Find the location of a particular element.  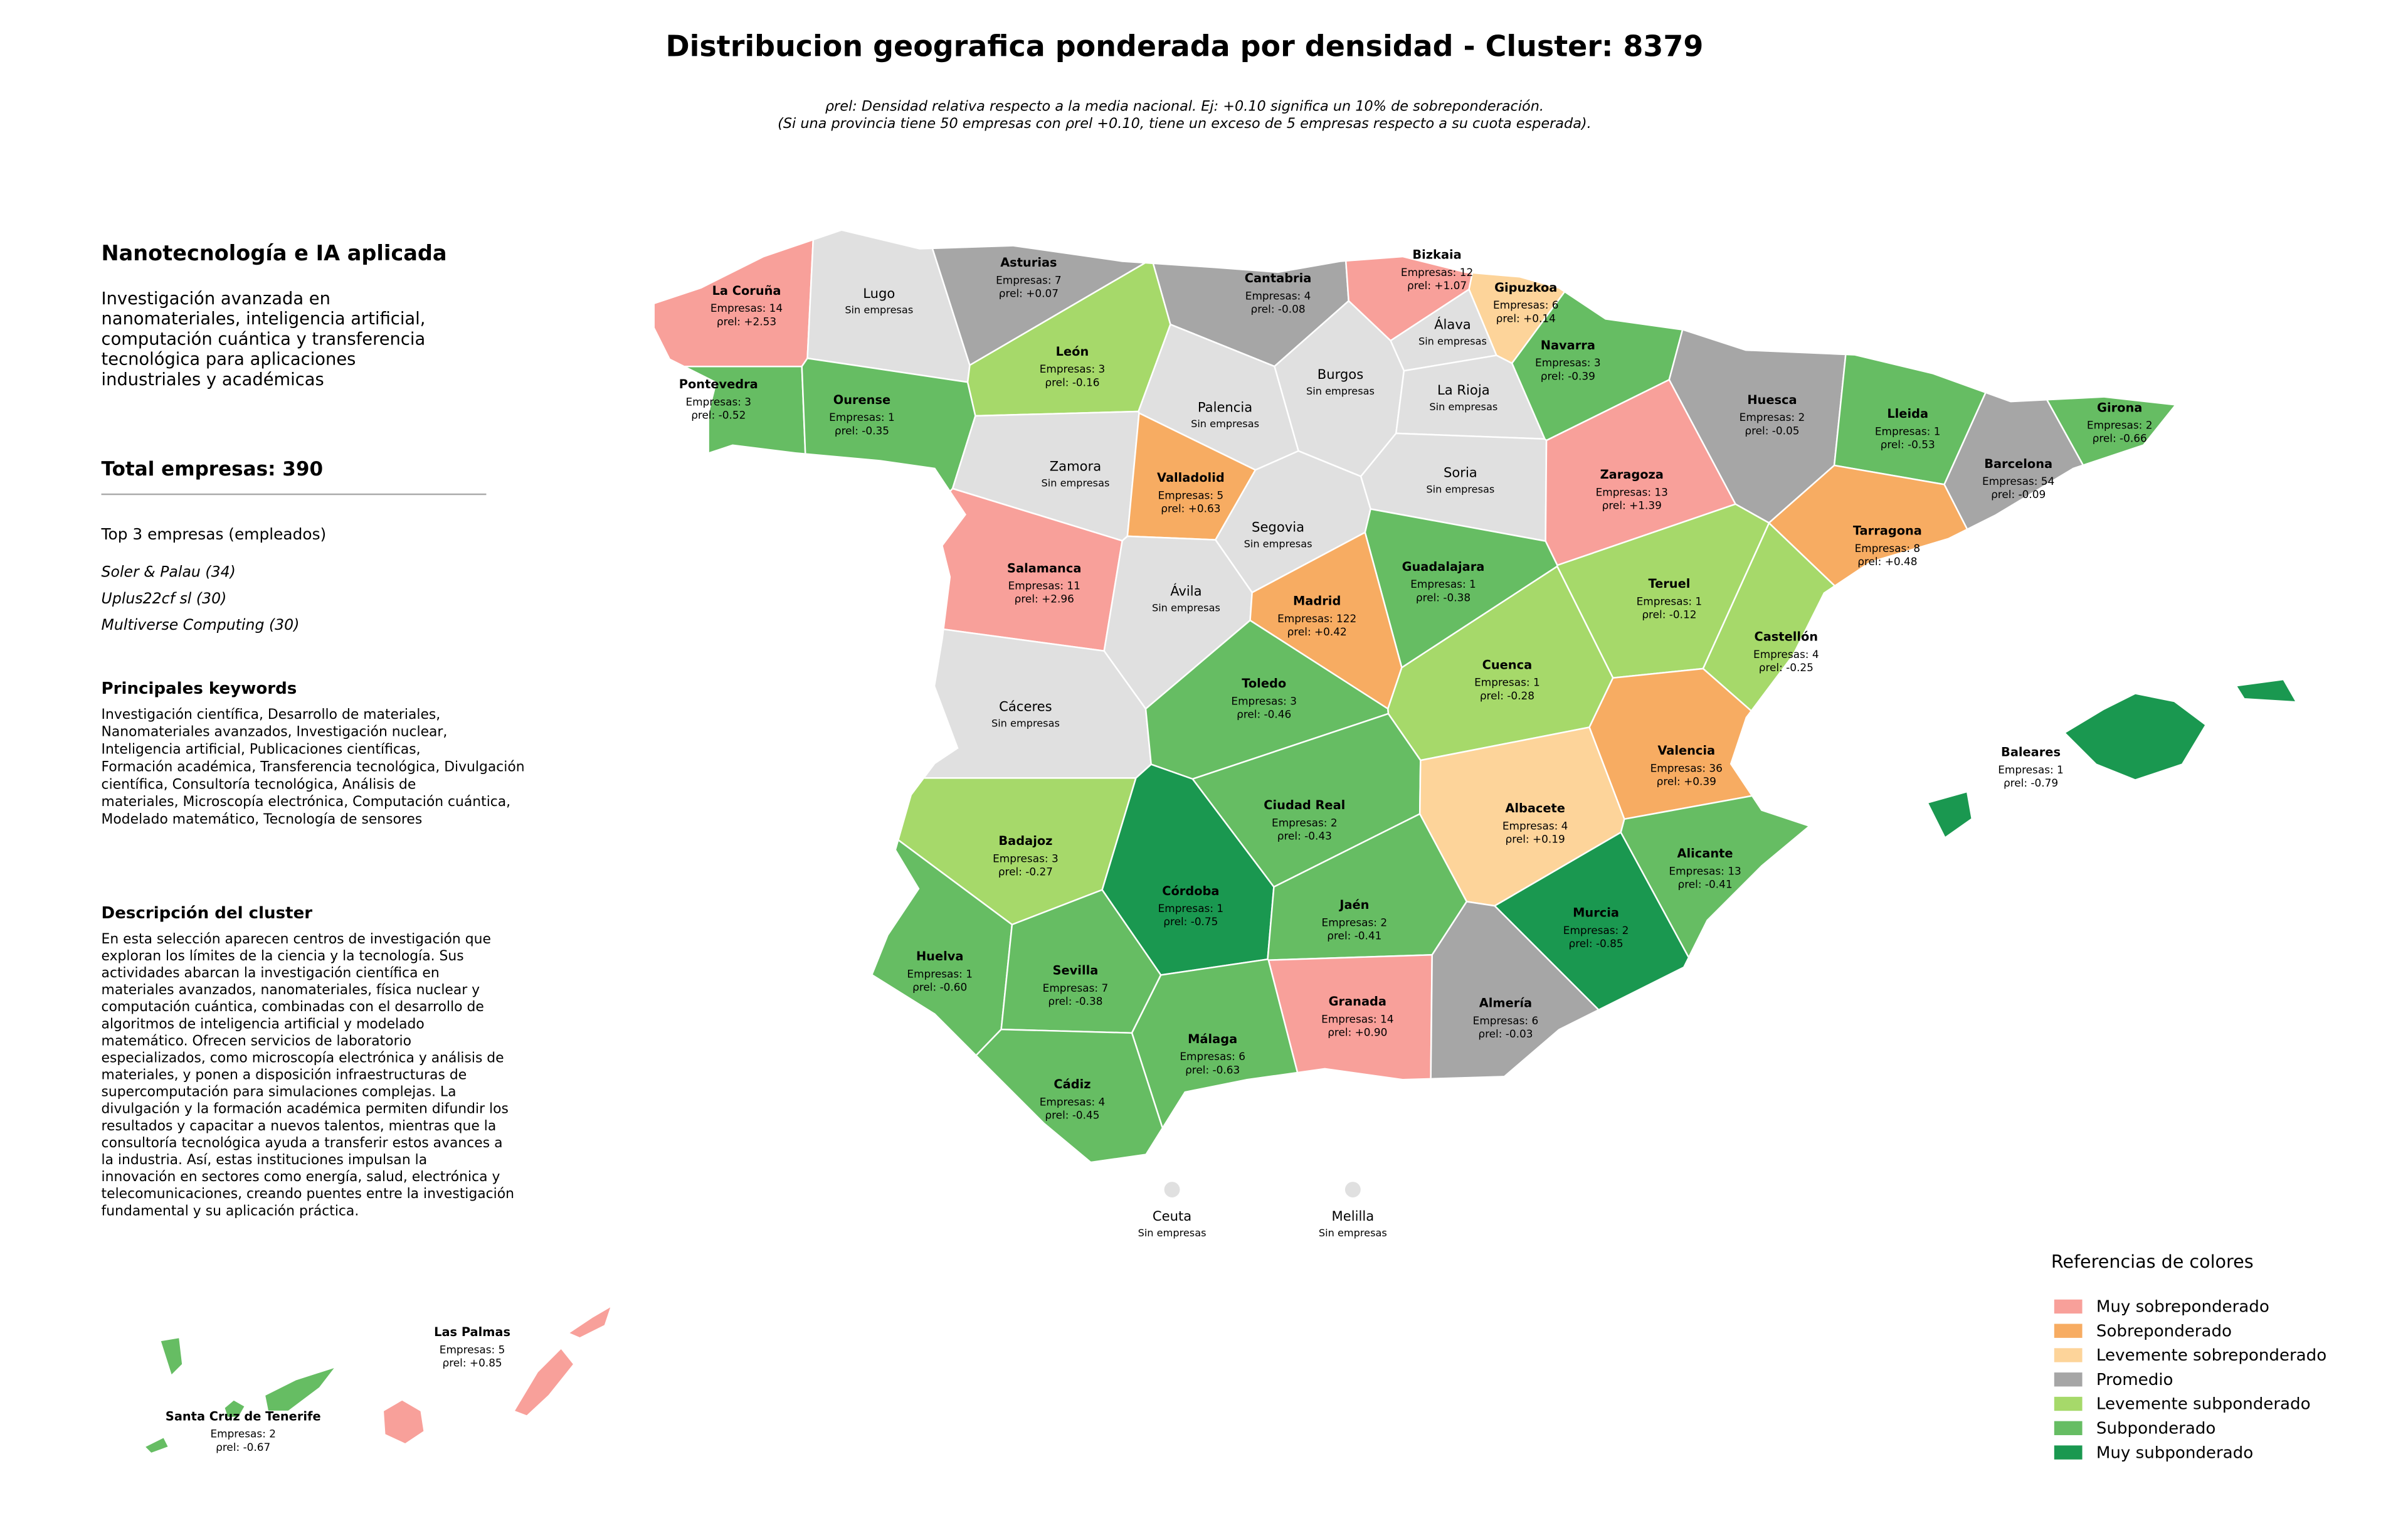

legend-title: Referencias de colores is located at coordinates (2152, 1261).